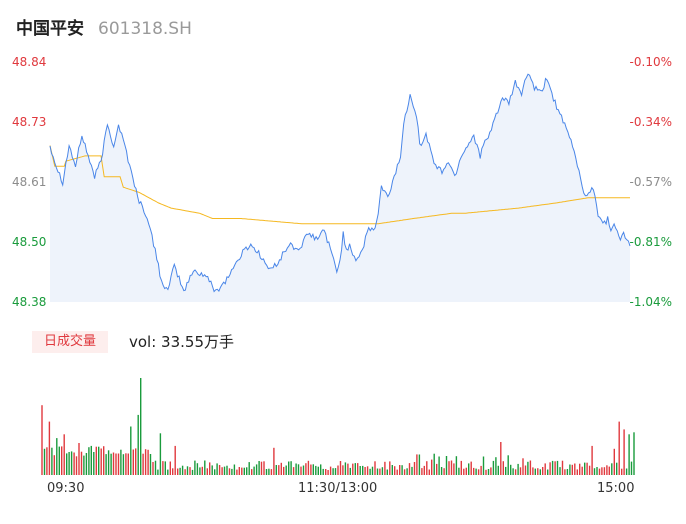 Image resolution: width=686 pixels, height=524 pixels. What do you see at coordinates (338, 488) in the screenshot?
I see `time-label-mid: 11:30/13:00` at bounding box center [338, 488].